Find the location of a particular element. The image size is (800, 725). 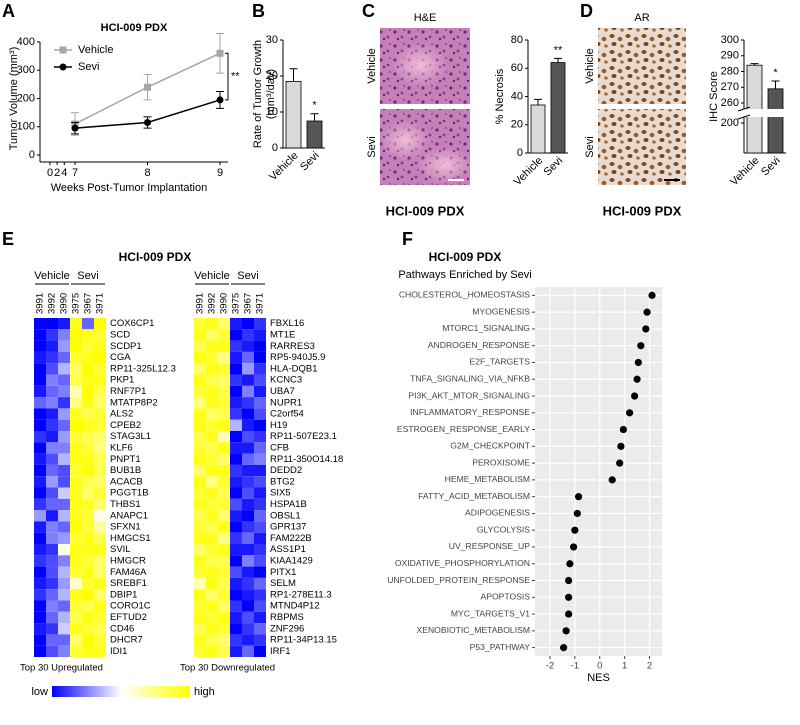

he-necrosis-area is located at coordinates (445, 165).